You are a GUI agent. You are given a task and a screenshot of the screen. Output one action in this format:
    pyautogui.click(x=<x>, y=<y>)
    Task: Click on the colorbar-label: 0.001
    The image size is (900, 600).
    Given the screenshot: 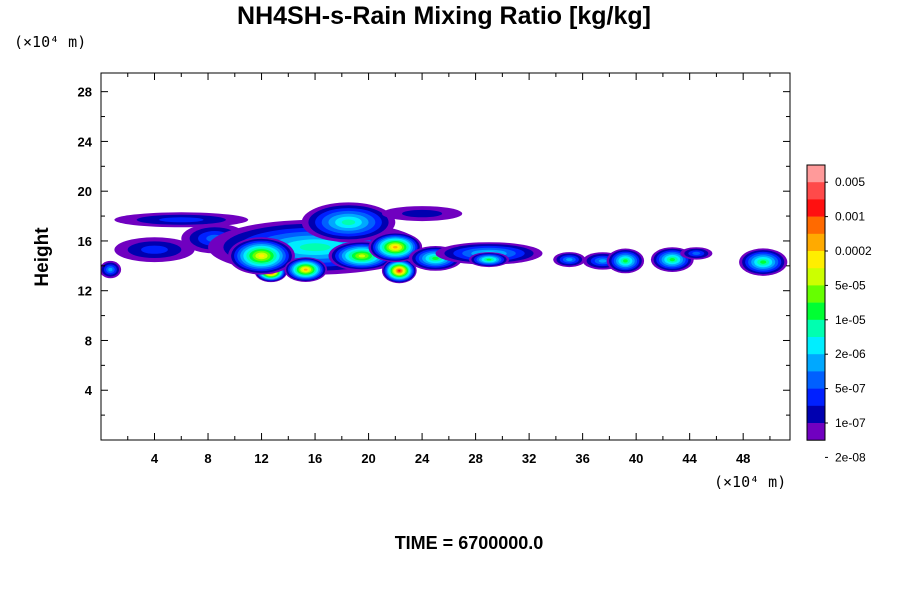 What is the action you would take?
    pyautogui.click(x=850, y=217)
    